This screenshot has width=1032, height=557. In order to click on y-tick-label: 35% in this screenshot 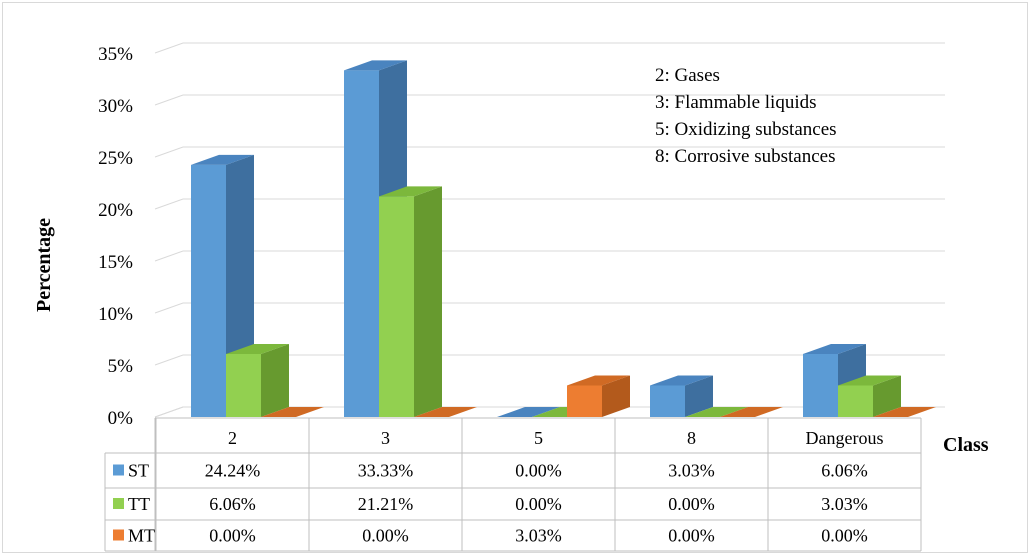, I will do `click(115, 54)`.